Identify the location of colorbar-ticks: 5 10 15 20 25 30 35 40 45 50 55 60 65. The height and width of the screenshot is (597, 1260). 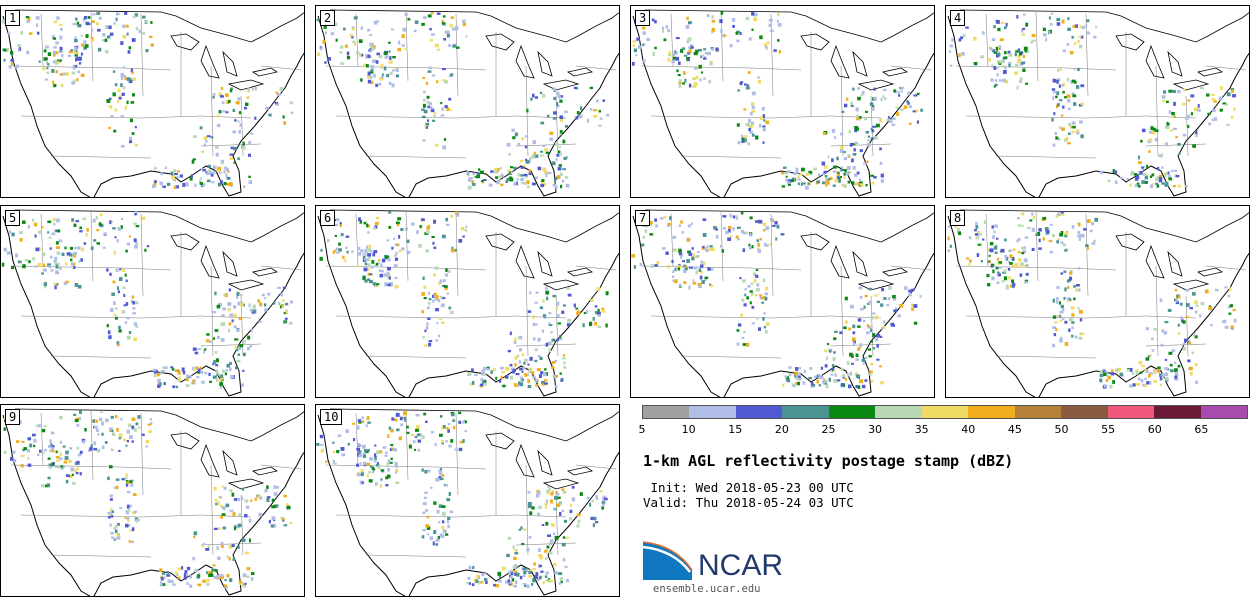
(943, 430).